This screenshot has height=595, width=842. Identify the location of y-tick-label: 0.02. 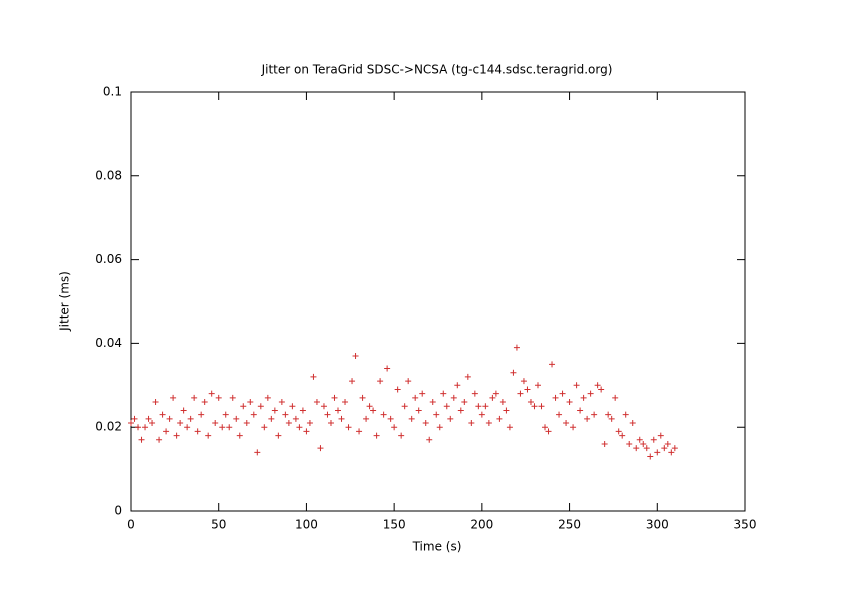
(108, 427).